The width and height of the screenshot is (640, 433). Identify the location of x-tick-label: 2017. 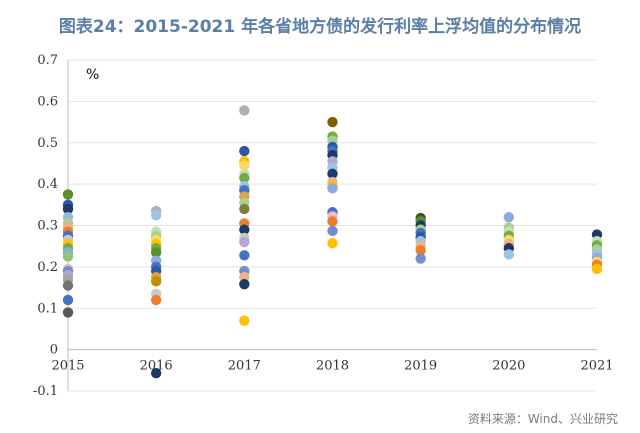
(244, 366).